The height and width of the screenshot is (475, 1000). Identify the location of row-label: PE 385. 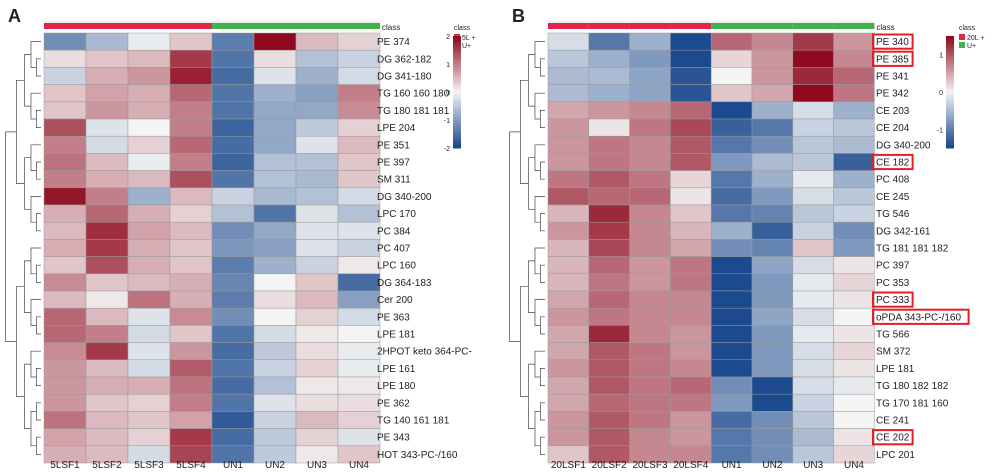
(892, 59).